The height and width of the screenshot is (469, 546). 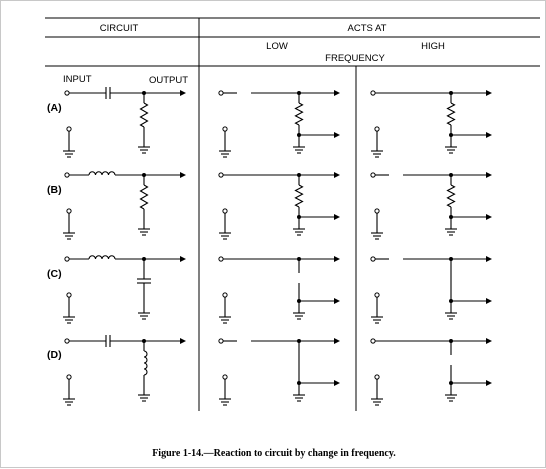 What do you see at coordinates (431, 372) in the screenshot?
I see `high-response-d` at bounding box center [431, 372].